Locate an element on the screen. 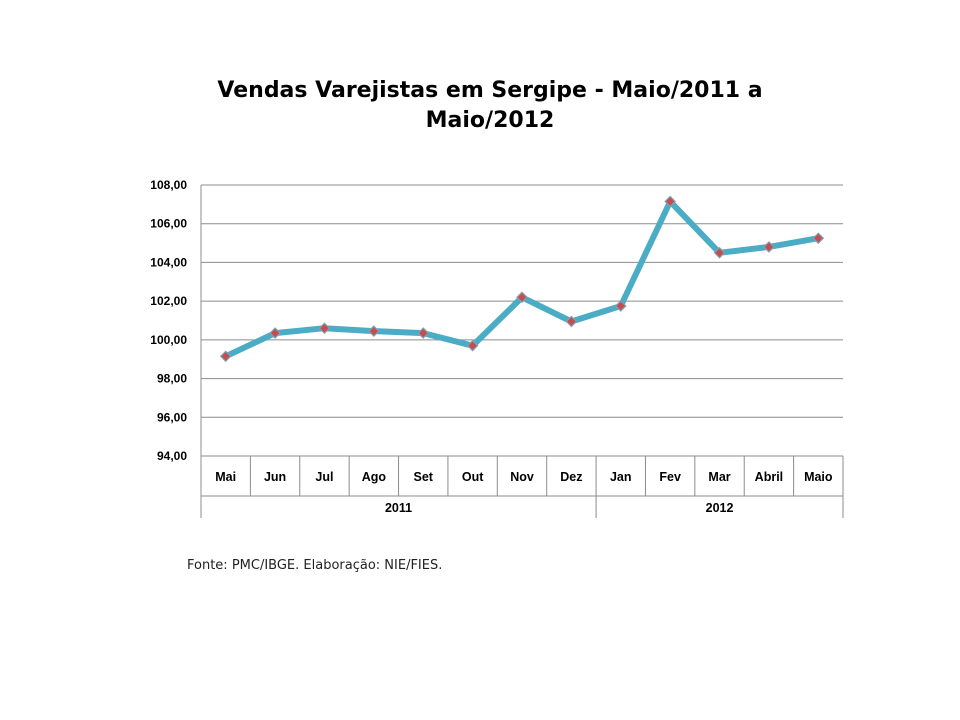  group-label: 2011 is located at coordinates (398, 508).